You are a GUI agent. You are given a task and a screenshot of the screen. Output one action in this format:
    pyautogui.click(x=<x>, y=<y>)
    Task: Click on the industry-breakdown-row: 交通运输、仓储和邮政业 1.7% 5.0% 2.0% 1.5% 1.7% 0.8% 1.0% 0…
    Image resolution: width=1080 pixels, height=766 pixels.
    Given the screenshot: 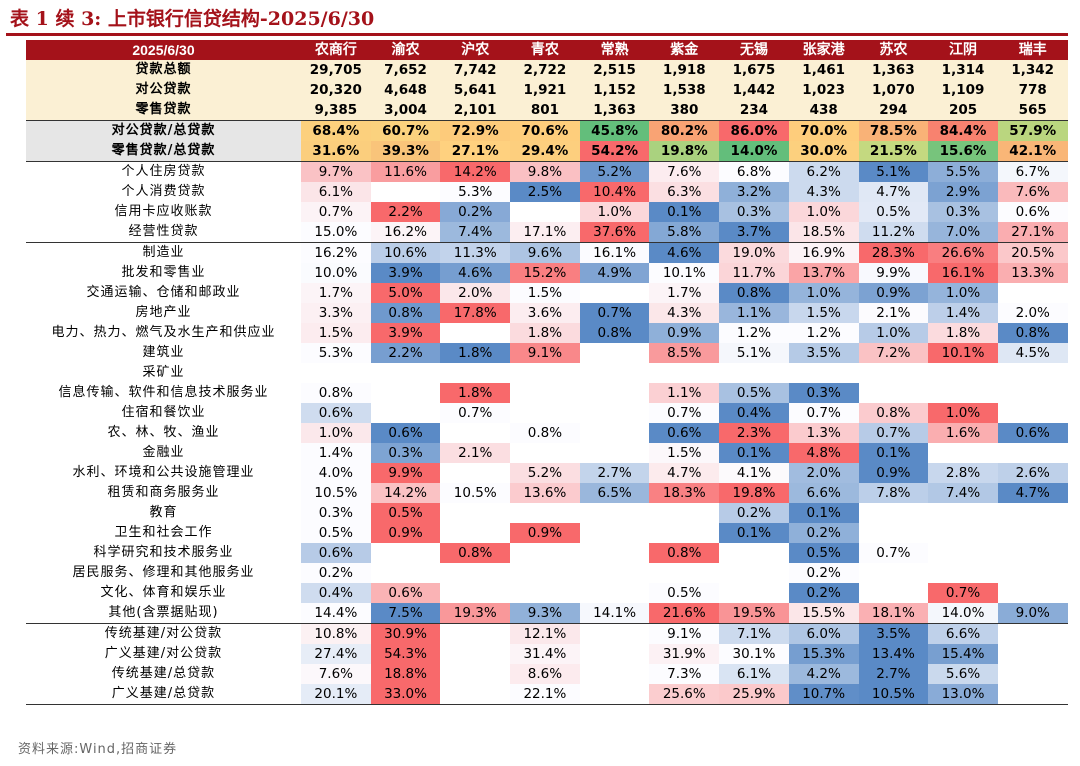 What is the action you would take?
    pyautogui.click(x=547, y=293)
    